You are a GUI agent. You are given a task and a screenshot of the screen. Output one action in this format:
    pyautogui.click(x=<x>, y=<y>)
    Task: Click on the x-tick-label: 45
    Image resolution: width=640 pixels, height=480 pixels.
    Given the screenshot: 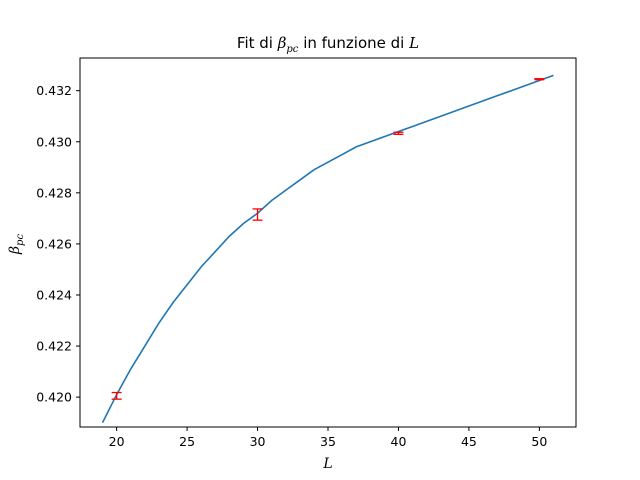 What is the action you would take?
    pyautogui.click(x=469, y=441)
    